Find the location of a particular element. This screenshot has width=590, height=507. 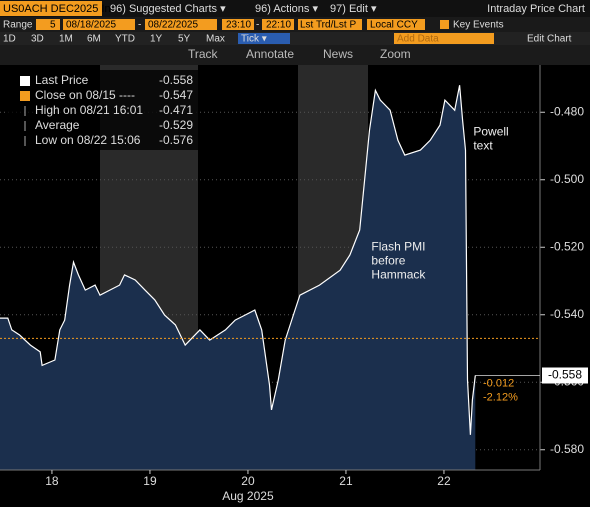

period-button: 6M is located at coordinates (94, 39).